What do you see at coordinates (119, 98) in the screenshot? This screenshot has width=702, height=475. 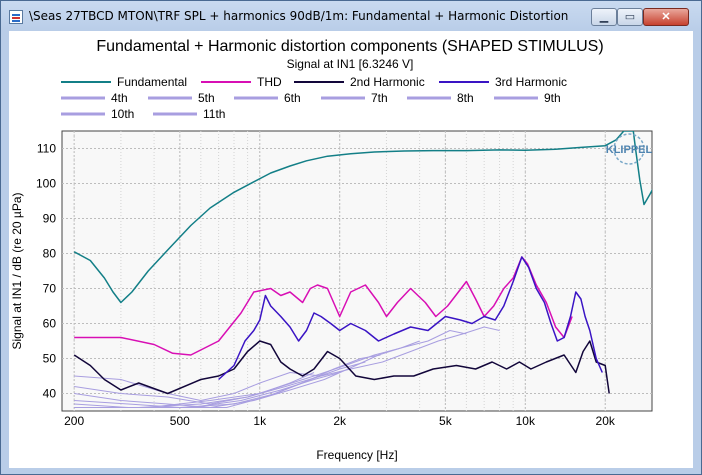 I see `legend-label: 4th` at bounding box center [119, 98].